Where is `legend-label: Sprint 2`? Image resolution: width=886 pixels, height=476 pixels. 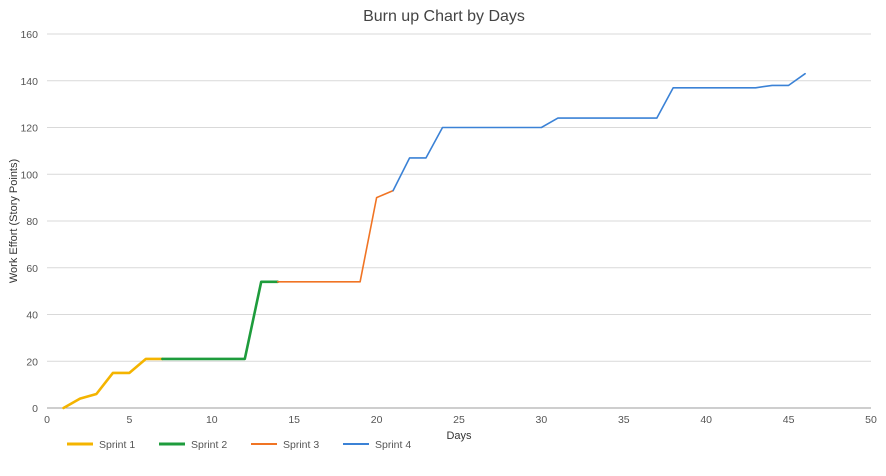 legend-label: Sprint 2 is located at coordinates (209, 445).